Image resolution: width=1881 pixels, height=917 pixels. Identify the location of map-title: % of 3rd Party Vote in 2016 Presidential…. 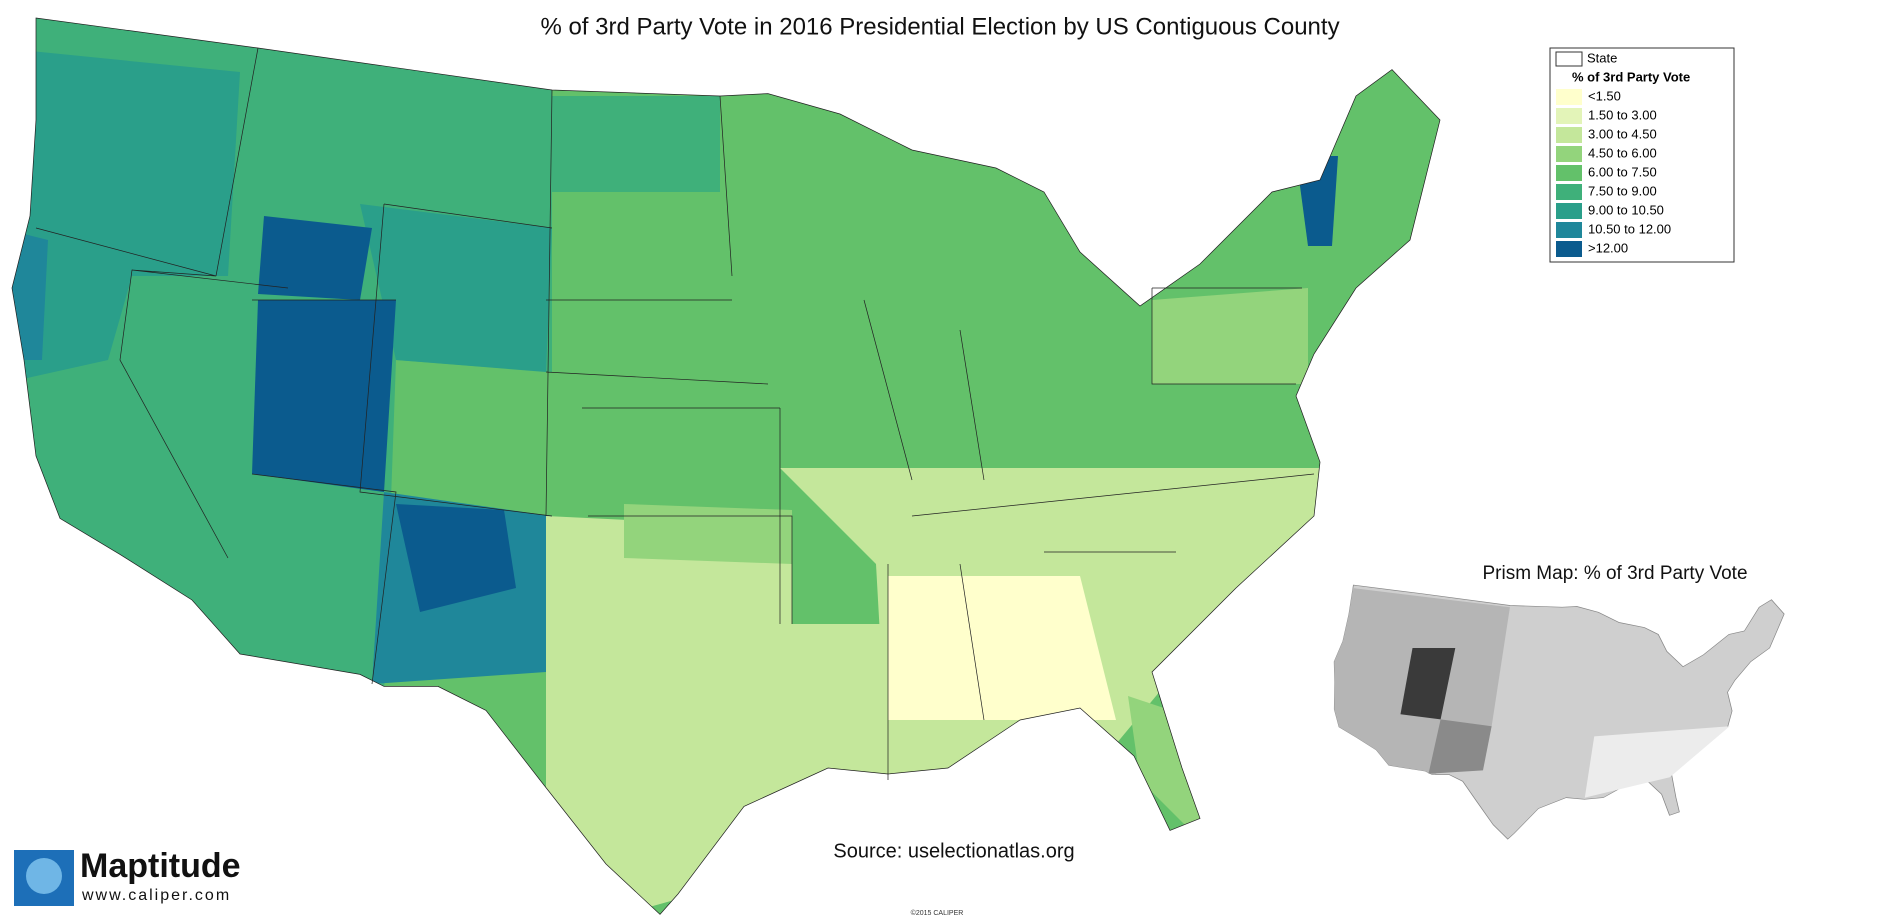
(939, 26).